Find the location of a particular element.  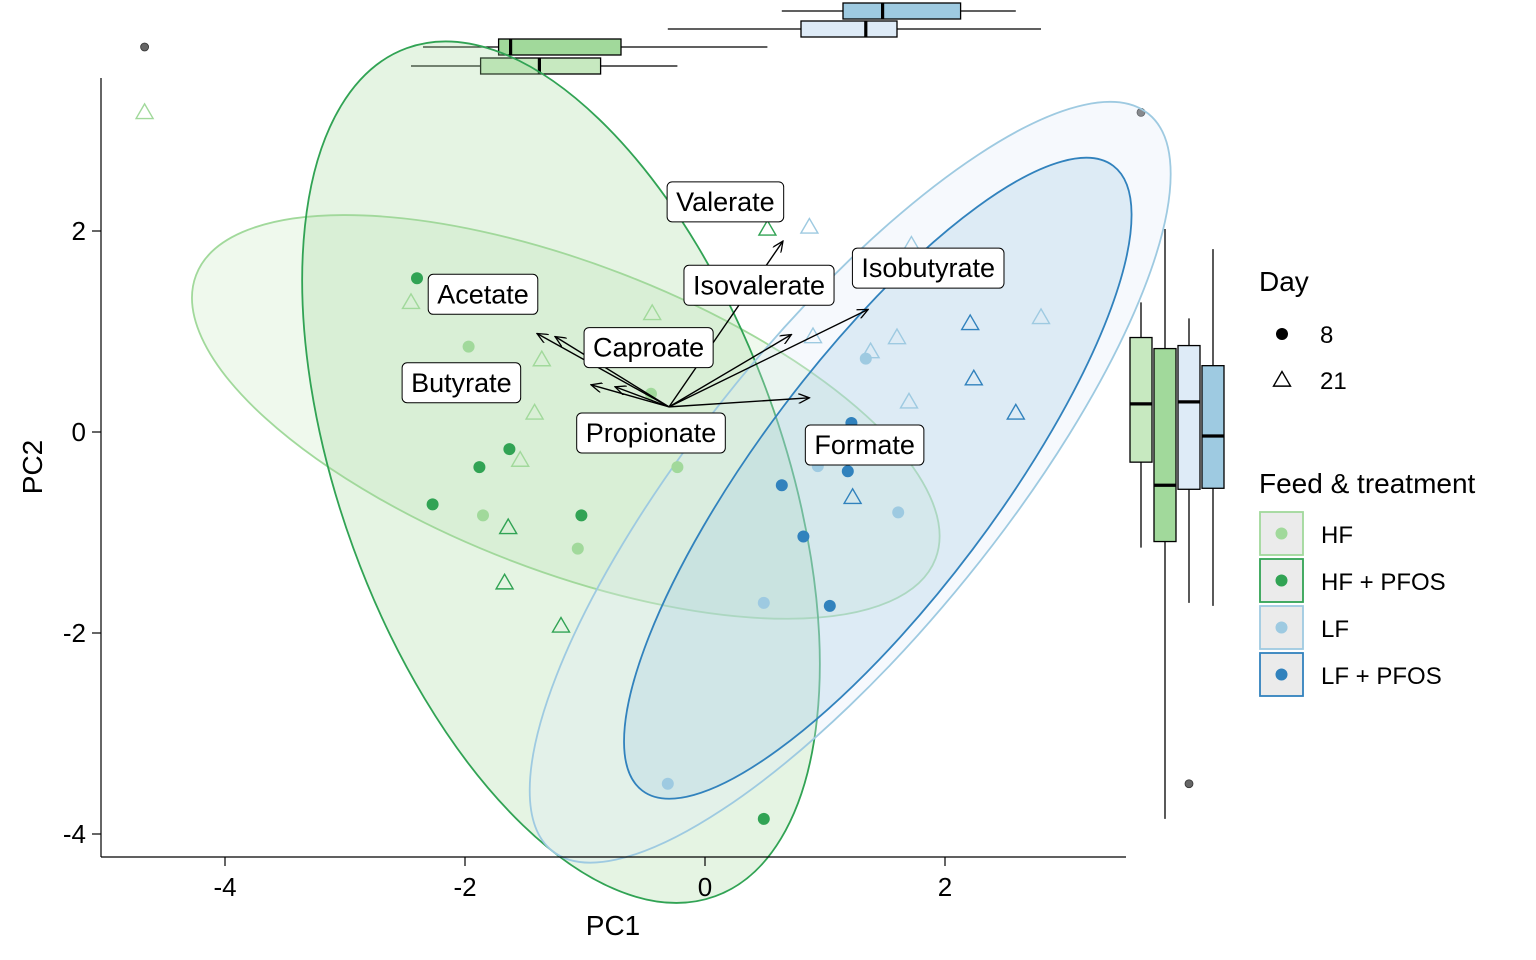

legend-day-triangle-key is located at coordinates (1282, 378).